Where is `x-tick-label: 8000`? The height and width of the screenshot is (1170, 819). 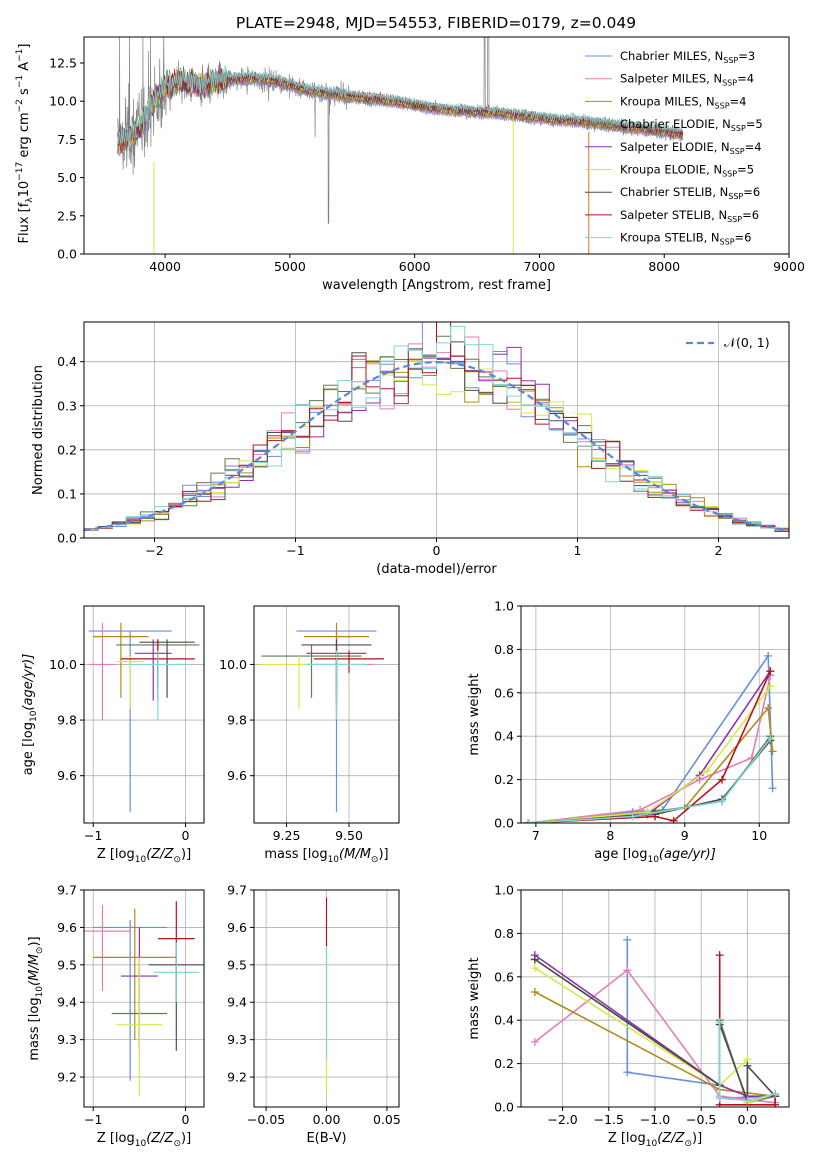
x-tick-label: 8000 is located at coordinates (664, 266).